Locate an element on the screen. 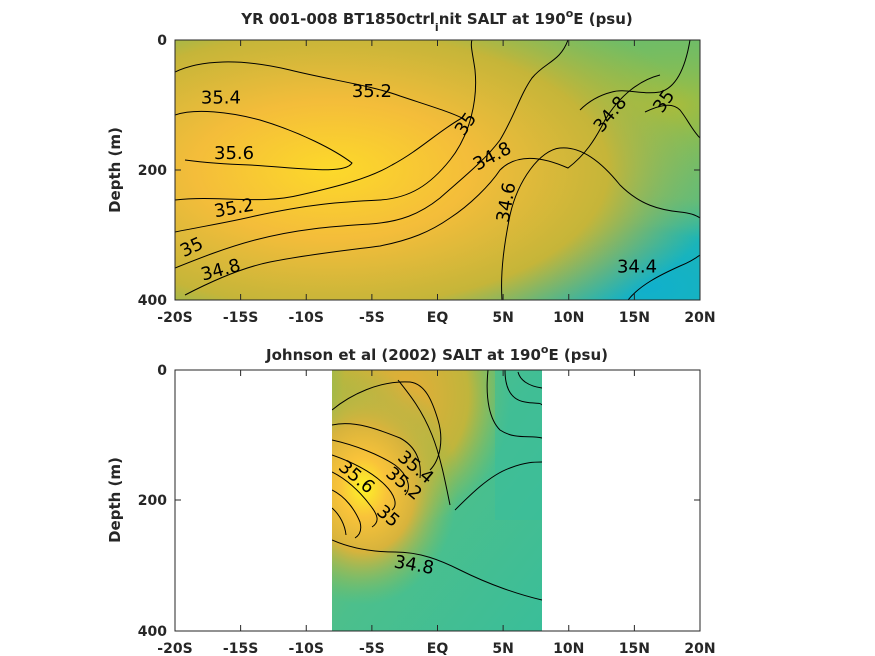  bottom-colormap is located at coordinates (437, 500).